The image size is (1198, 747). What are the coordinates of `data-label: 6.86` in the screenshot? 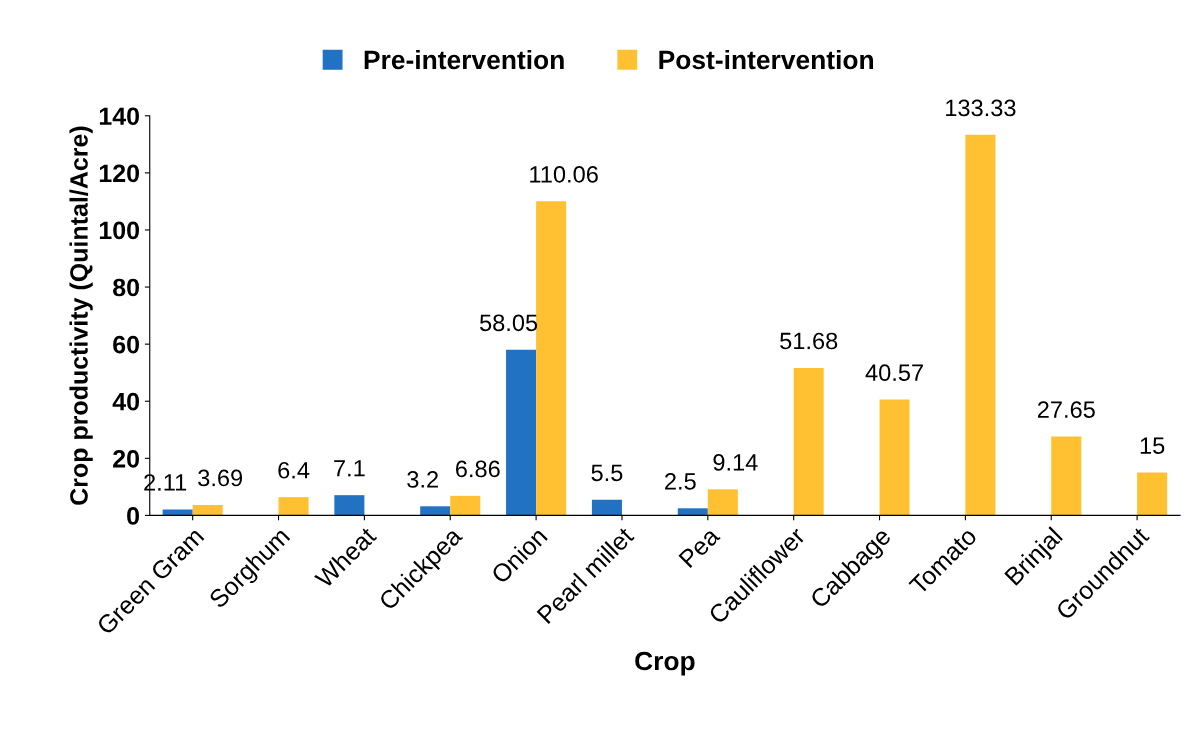 It's located at (478, 469).